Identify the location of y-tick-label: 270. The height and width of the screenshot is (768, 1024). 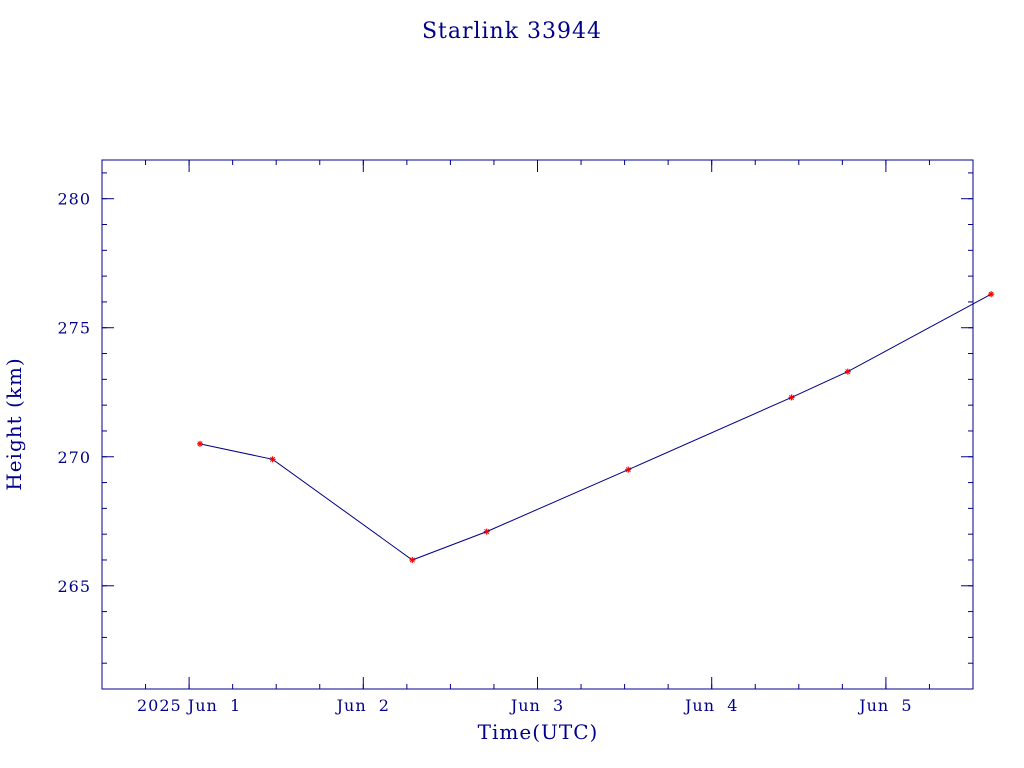
(74, 457).